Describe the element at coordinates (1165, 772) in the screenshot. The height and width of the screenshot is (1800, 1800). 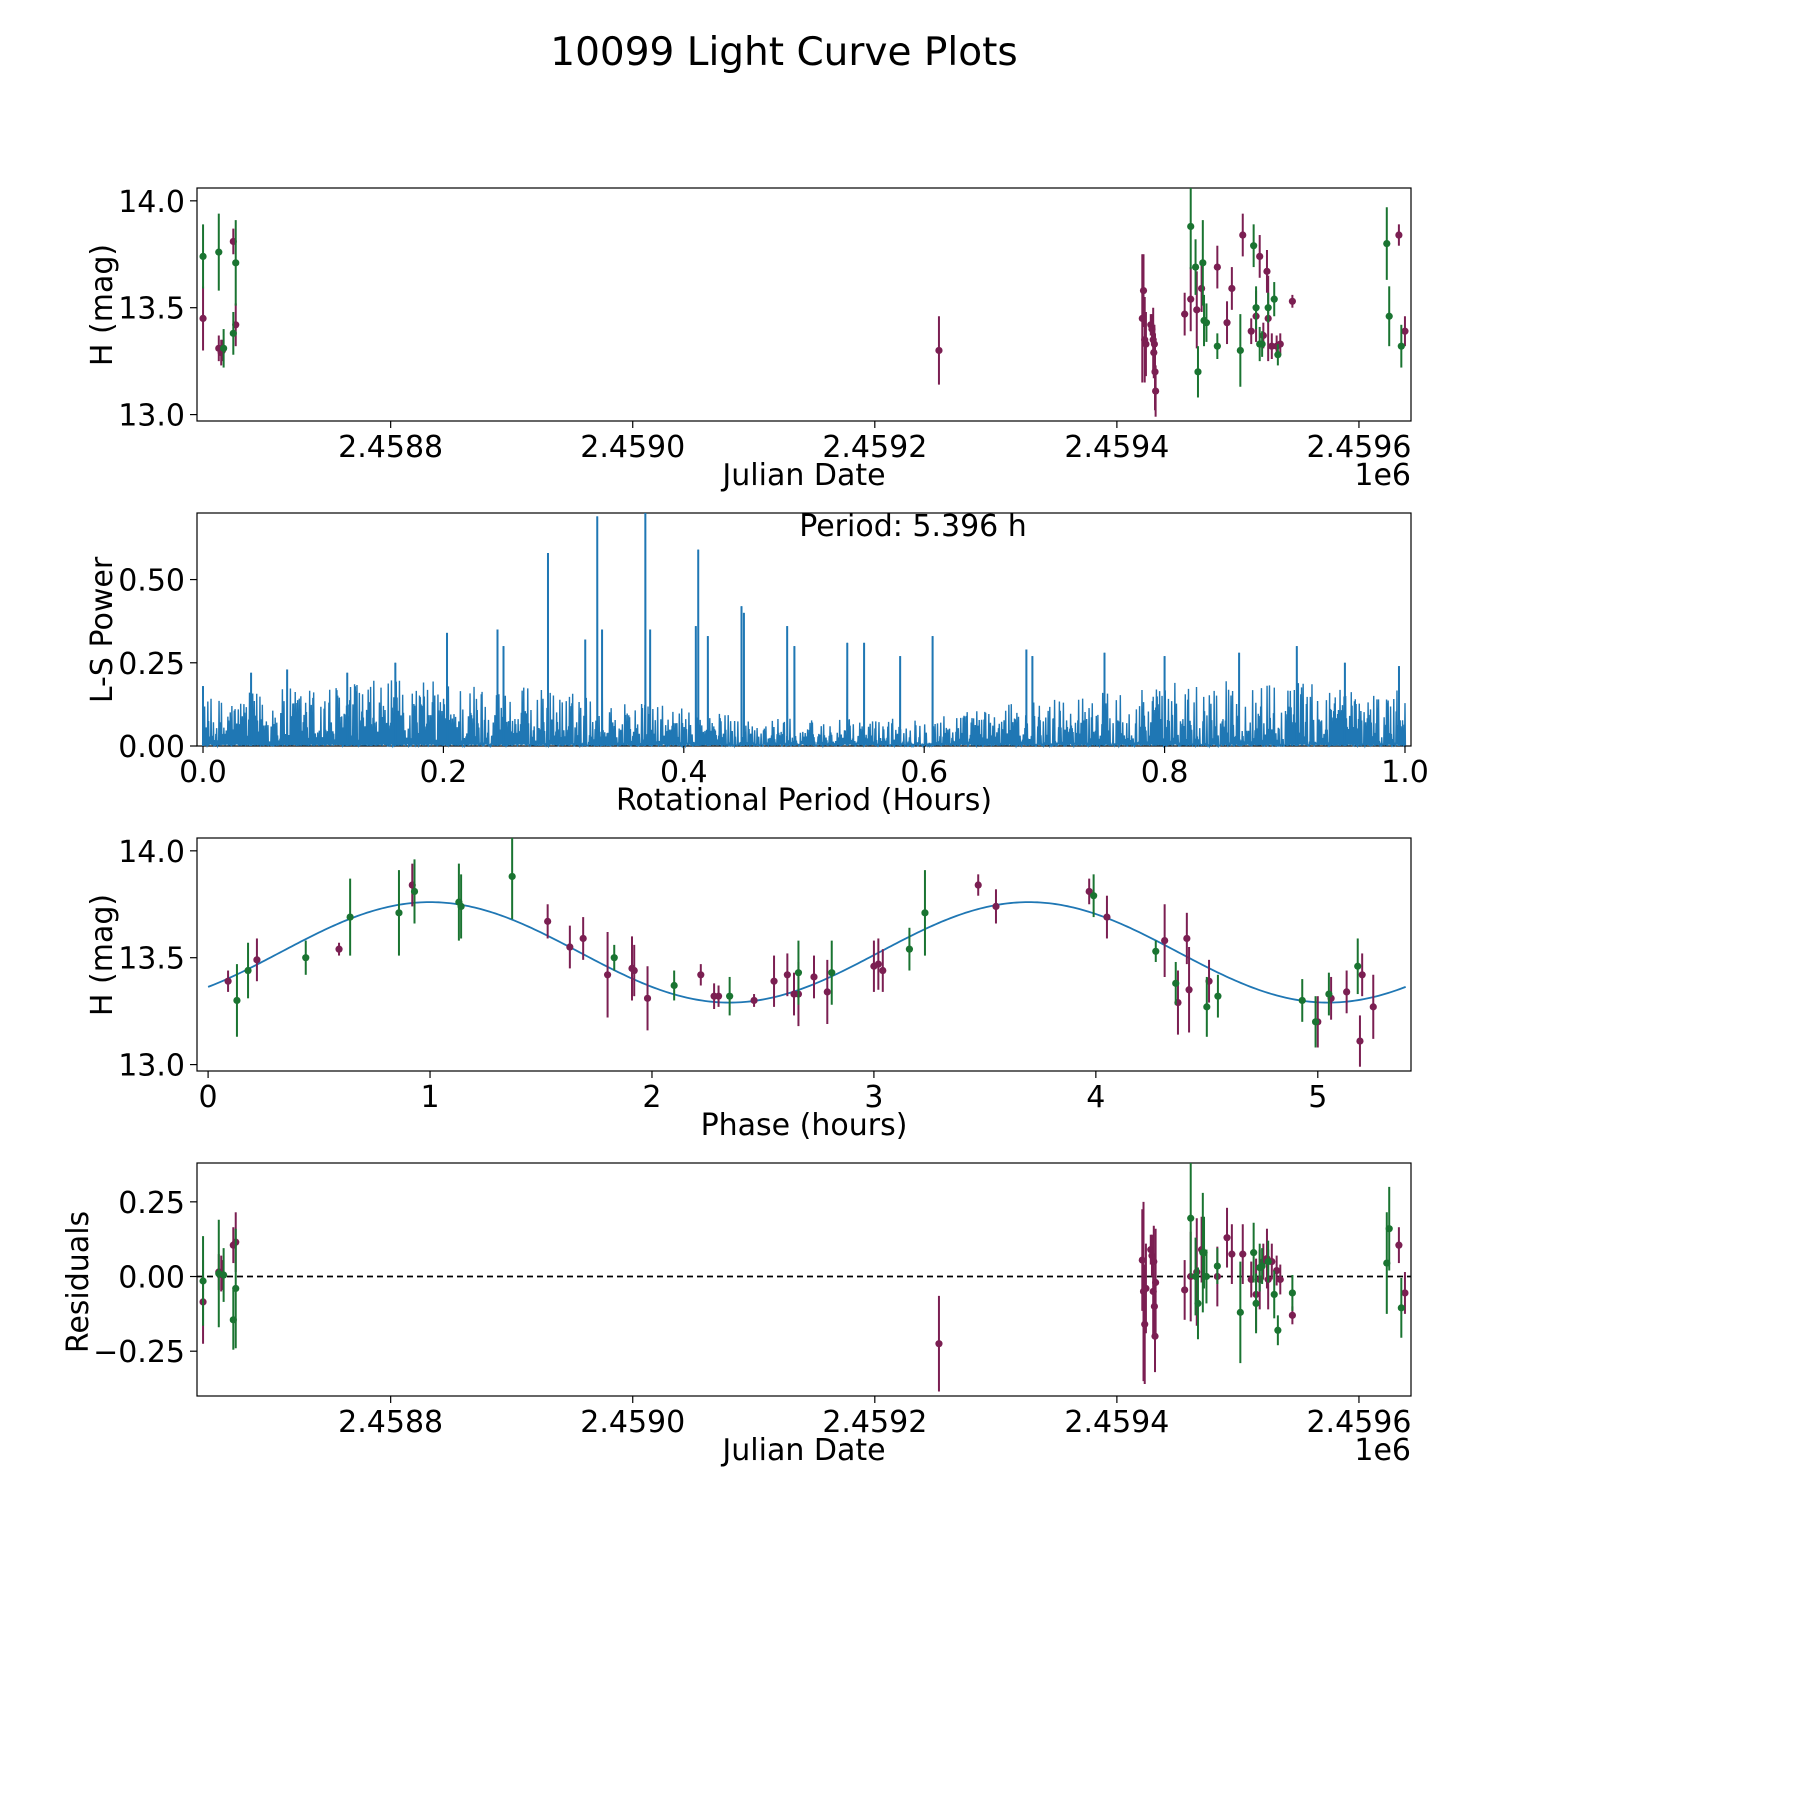
I see `x-tick-label: 0.8` at that location.